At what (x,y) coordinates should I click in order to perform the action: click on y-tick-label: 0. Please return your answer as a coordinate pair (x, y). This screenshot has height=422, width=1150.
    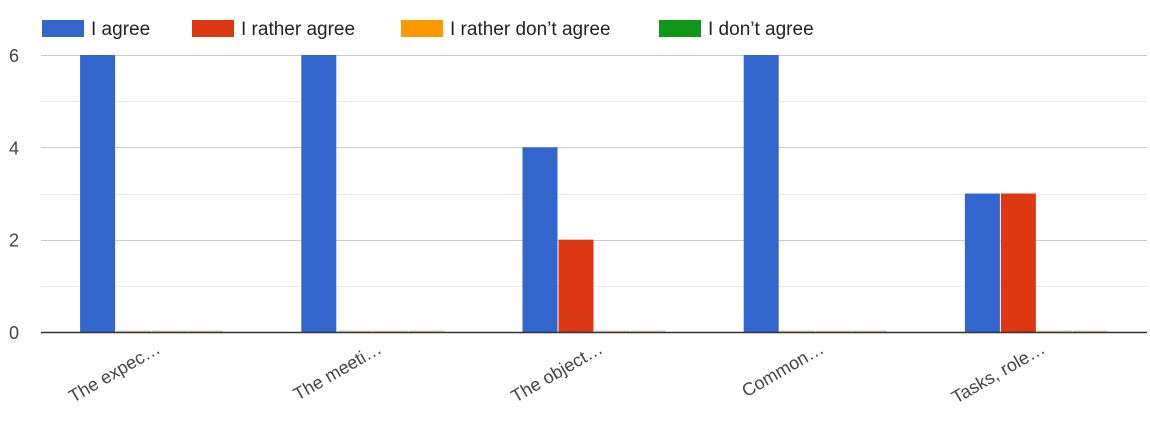
    Looking at the image, I should click on (14, 333).